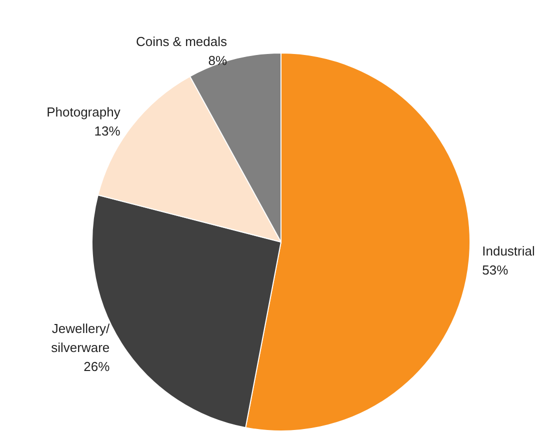 The image size is (547, 443). I want to click on slice-label: Coins & medals, so click(182, 42).